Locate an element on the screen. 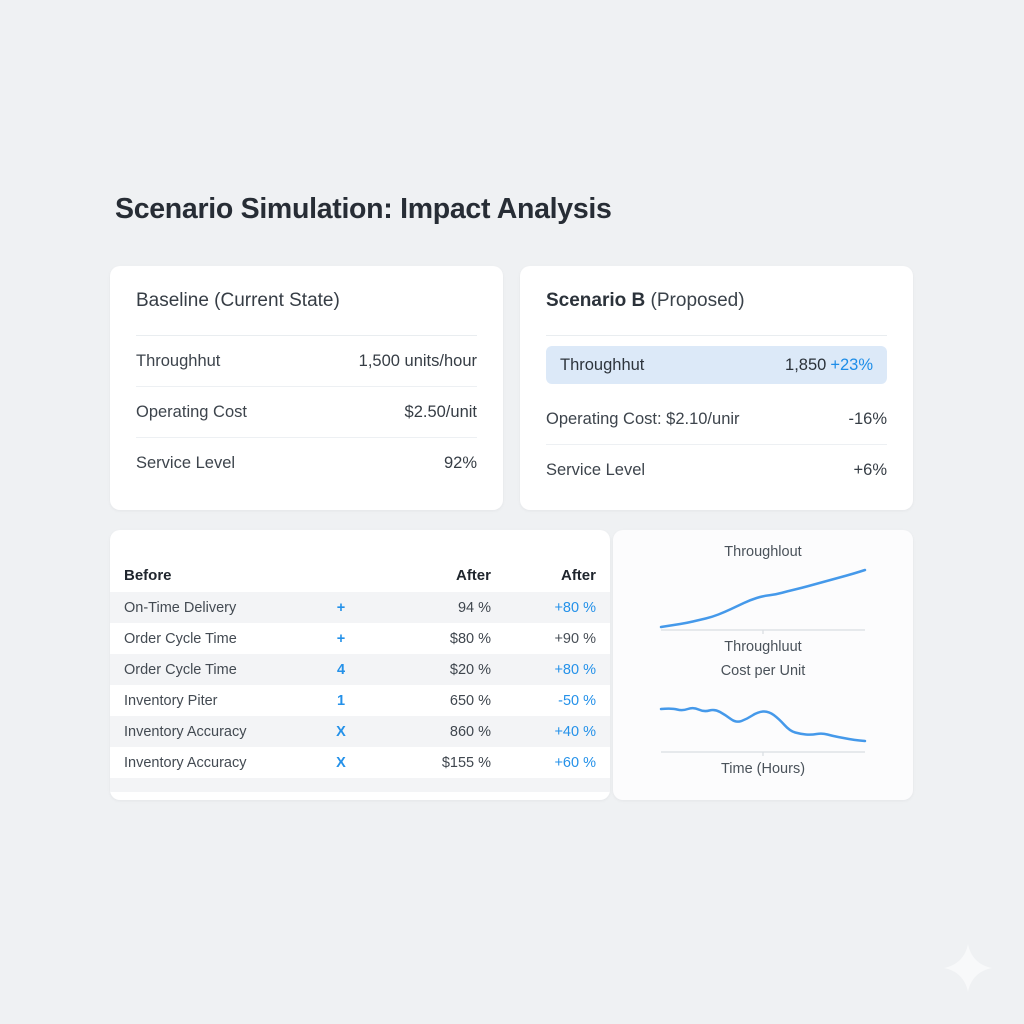 This screenshot has height=1024, width=1024. after-value: $155 % is located at coordinates (466, 762).